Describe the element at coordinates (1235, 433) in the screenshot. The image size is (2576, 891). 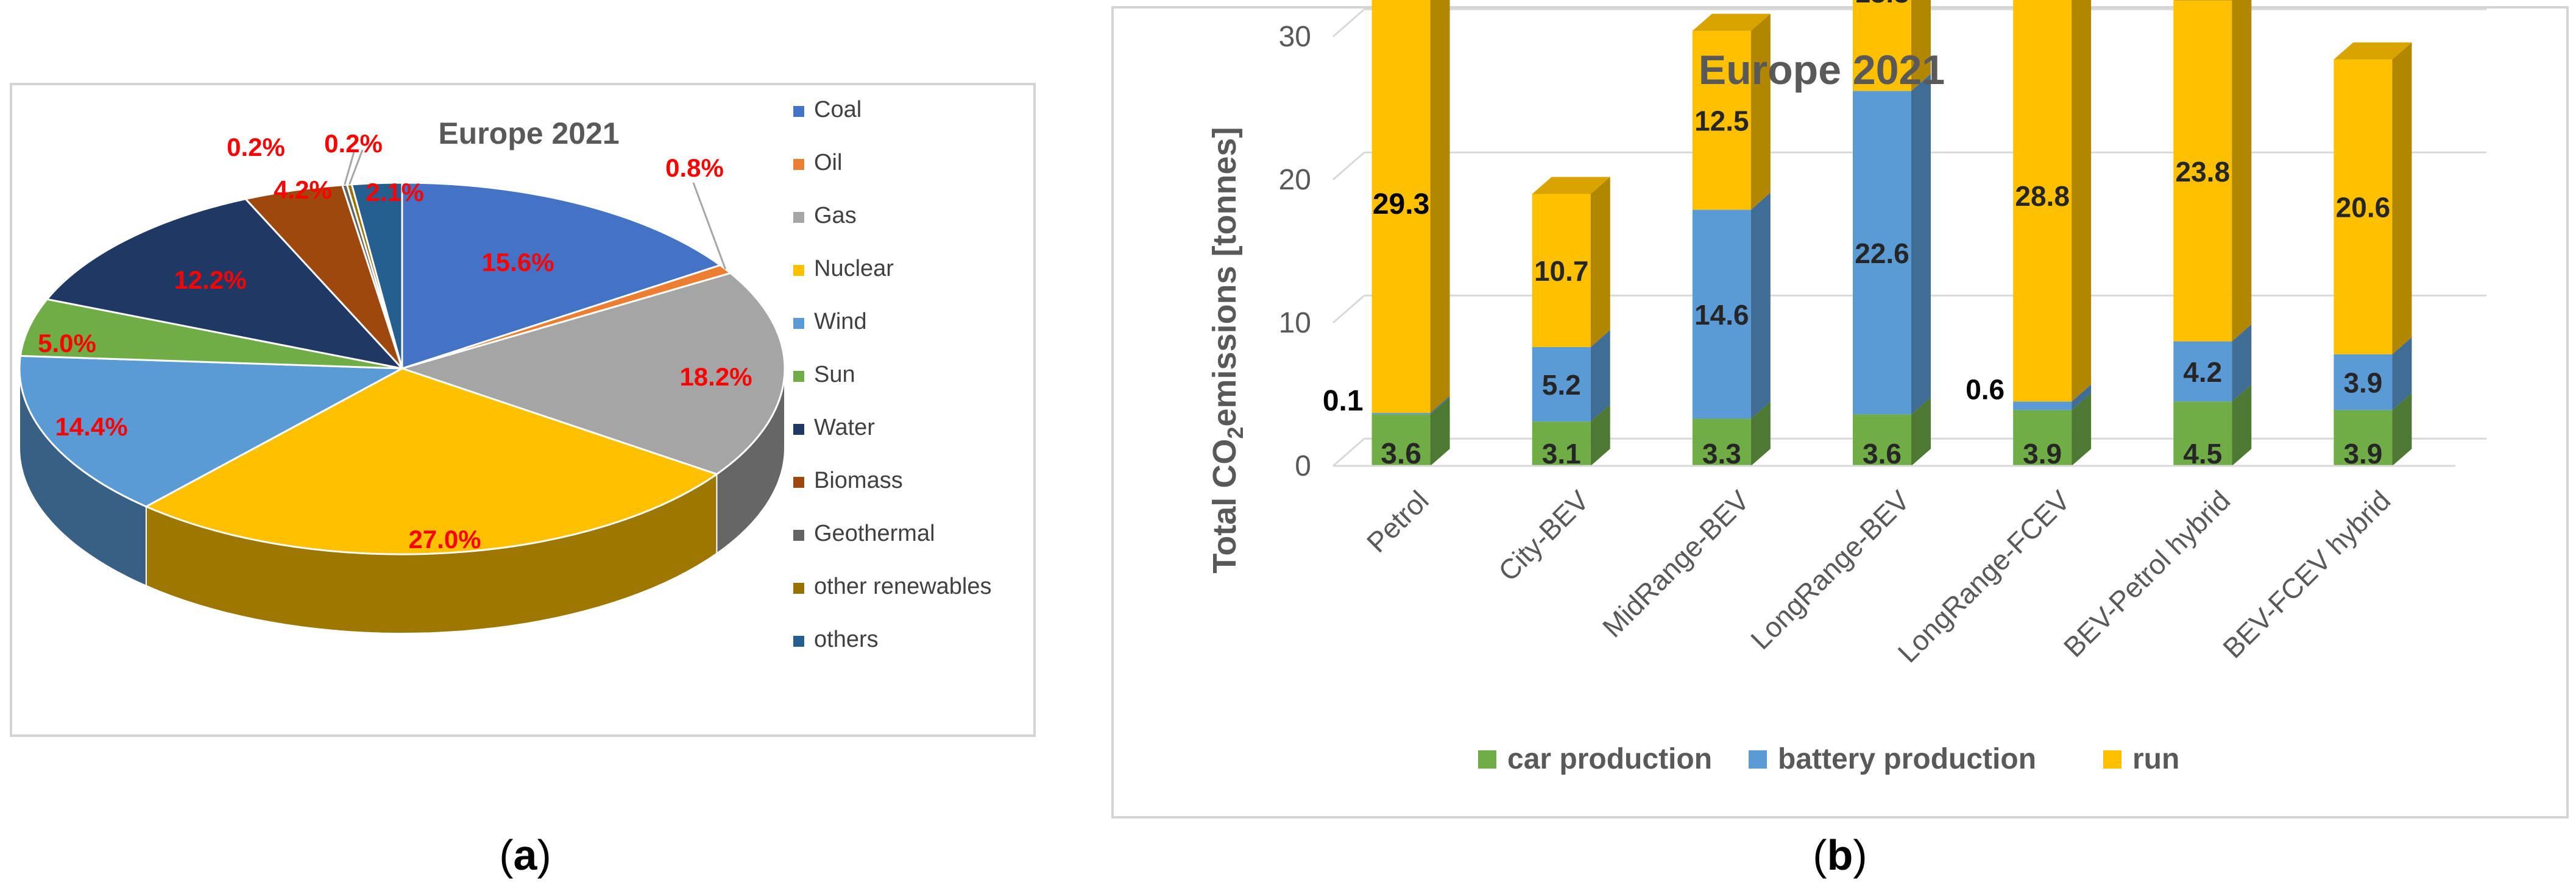
I see `y-label-subscript: 2` at that location.